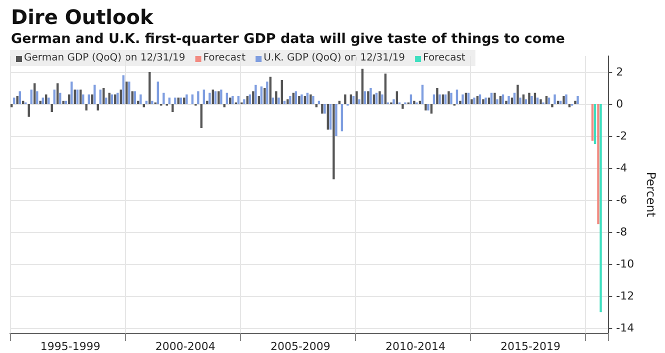 Image resolution: width=665 pixels, height=353 pixels. I want to click on y-tick-label: -10, so click(625, 264).